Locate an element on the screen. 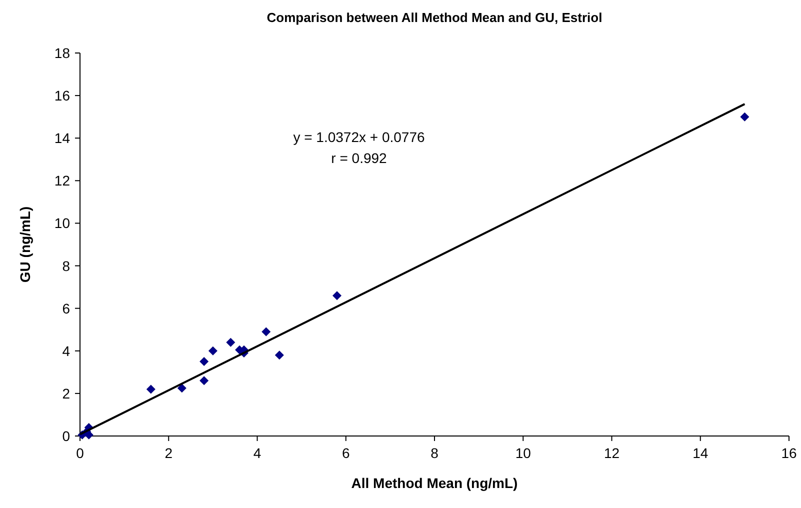  x-tick-label: 2 is located at coordinates (168, 453).